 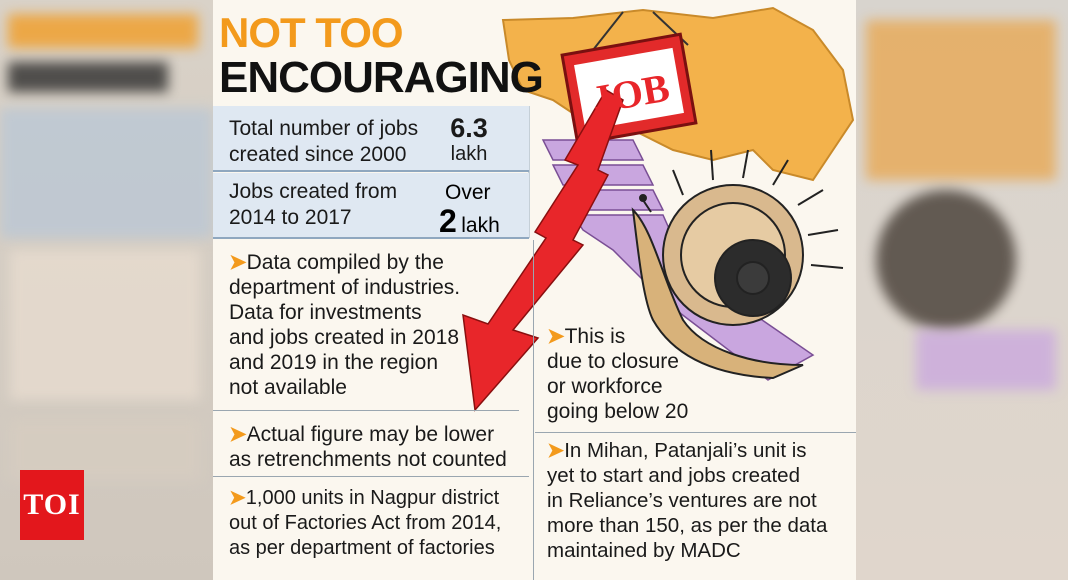 What do you see at coordinates (288, 387) in the screenshot?
I see `note-line: not available` at bounding box center [288, 387].